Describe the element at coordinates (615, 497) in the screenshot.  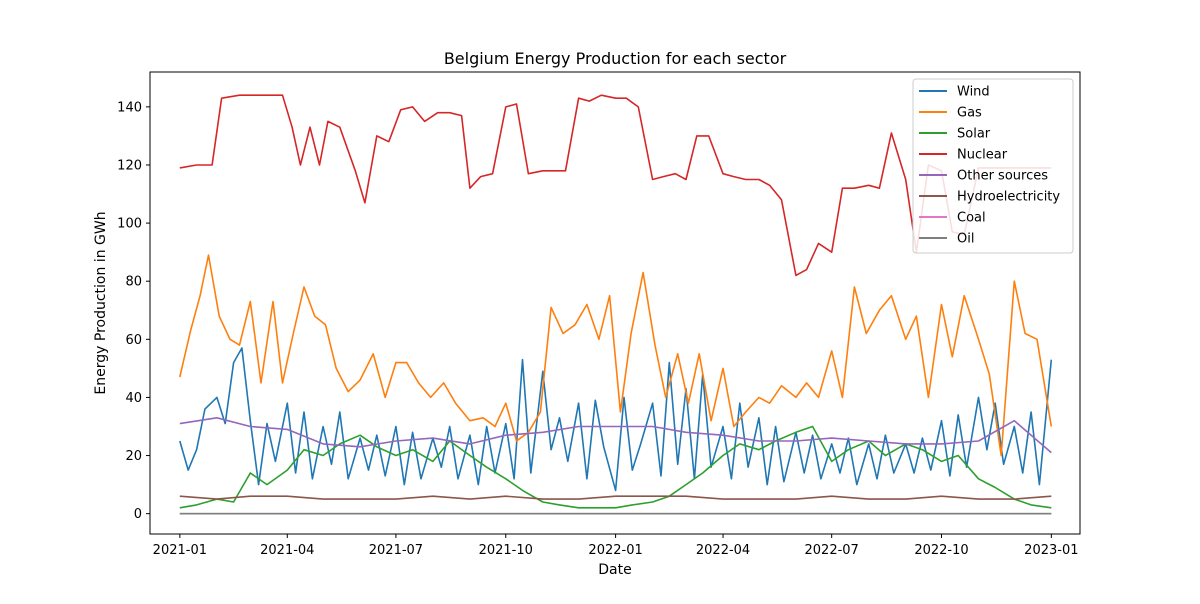
I see `series-line-hydroelectricity` at that location.